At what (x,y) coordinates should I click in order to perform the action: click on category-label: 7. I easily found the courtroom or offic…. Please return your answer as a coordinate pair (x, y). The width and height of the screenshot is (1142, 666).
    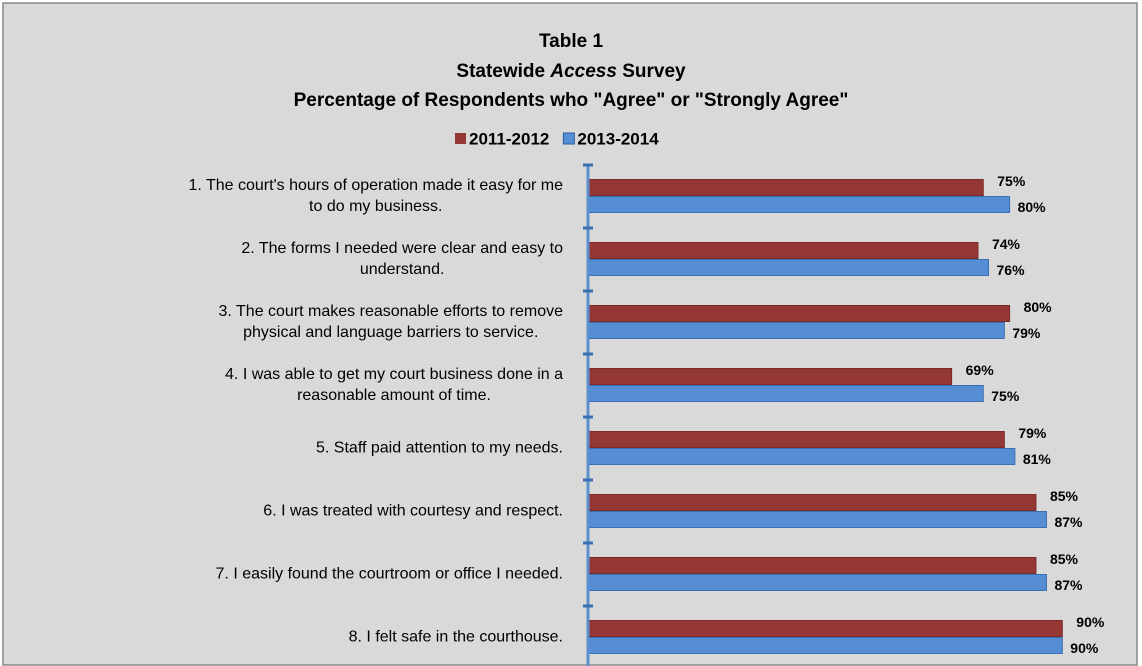
    Looking at the image, I should click on (389, 574).